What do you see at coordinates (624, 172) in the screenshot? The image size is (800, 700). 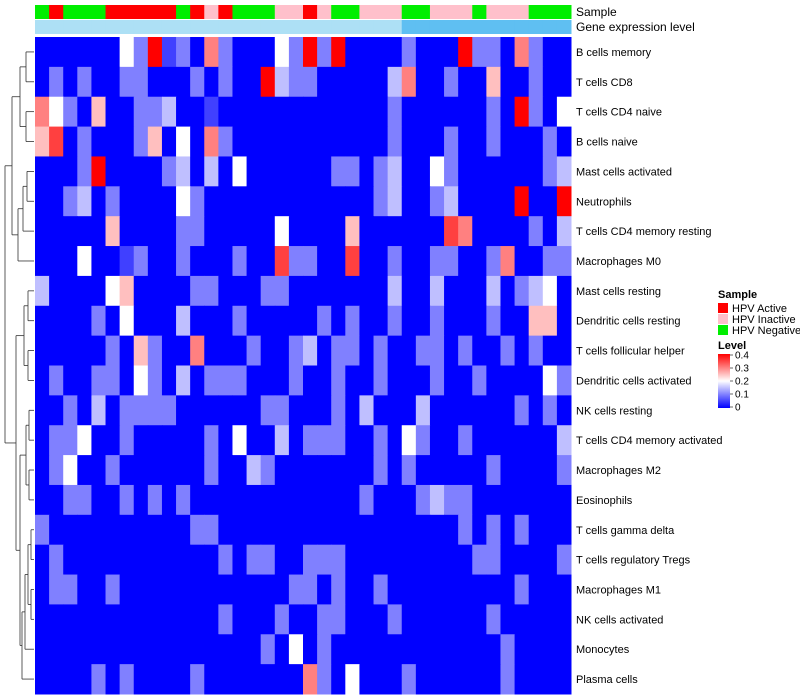 I see `row-label: Mast cells activated` at bounding box center [624, 172].